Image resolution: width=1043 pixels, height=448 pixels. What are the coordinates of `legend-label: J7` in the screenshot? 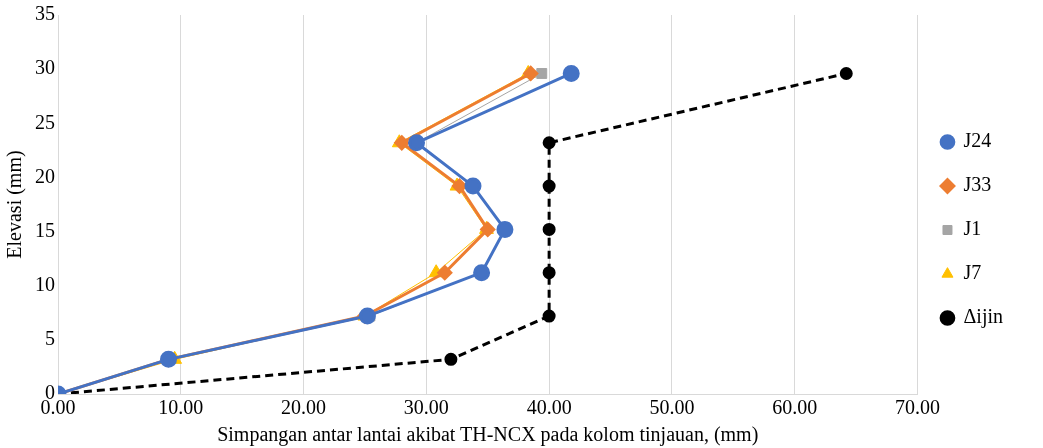 It's located at (972, 272).